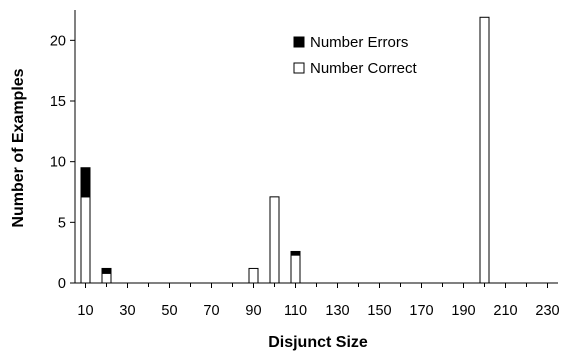  I want to click on x-tick-label: 70, so click(211, 311).